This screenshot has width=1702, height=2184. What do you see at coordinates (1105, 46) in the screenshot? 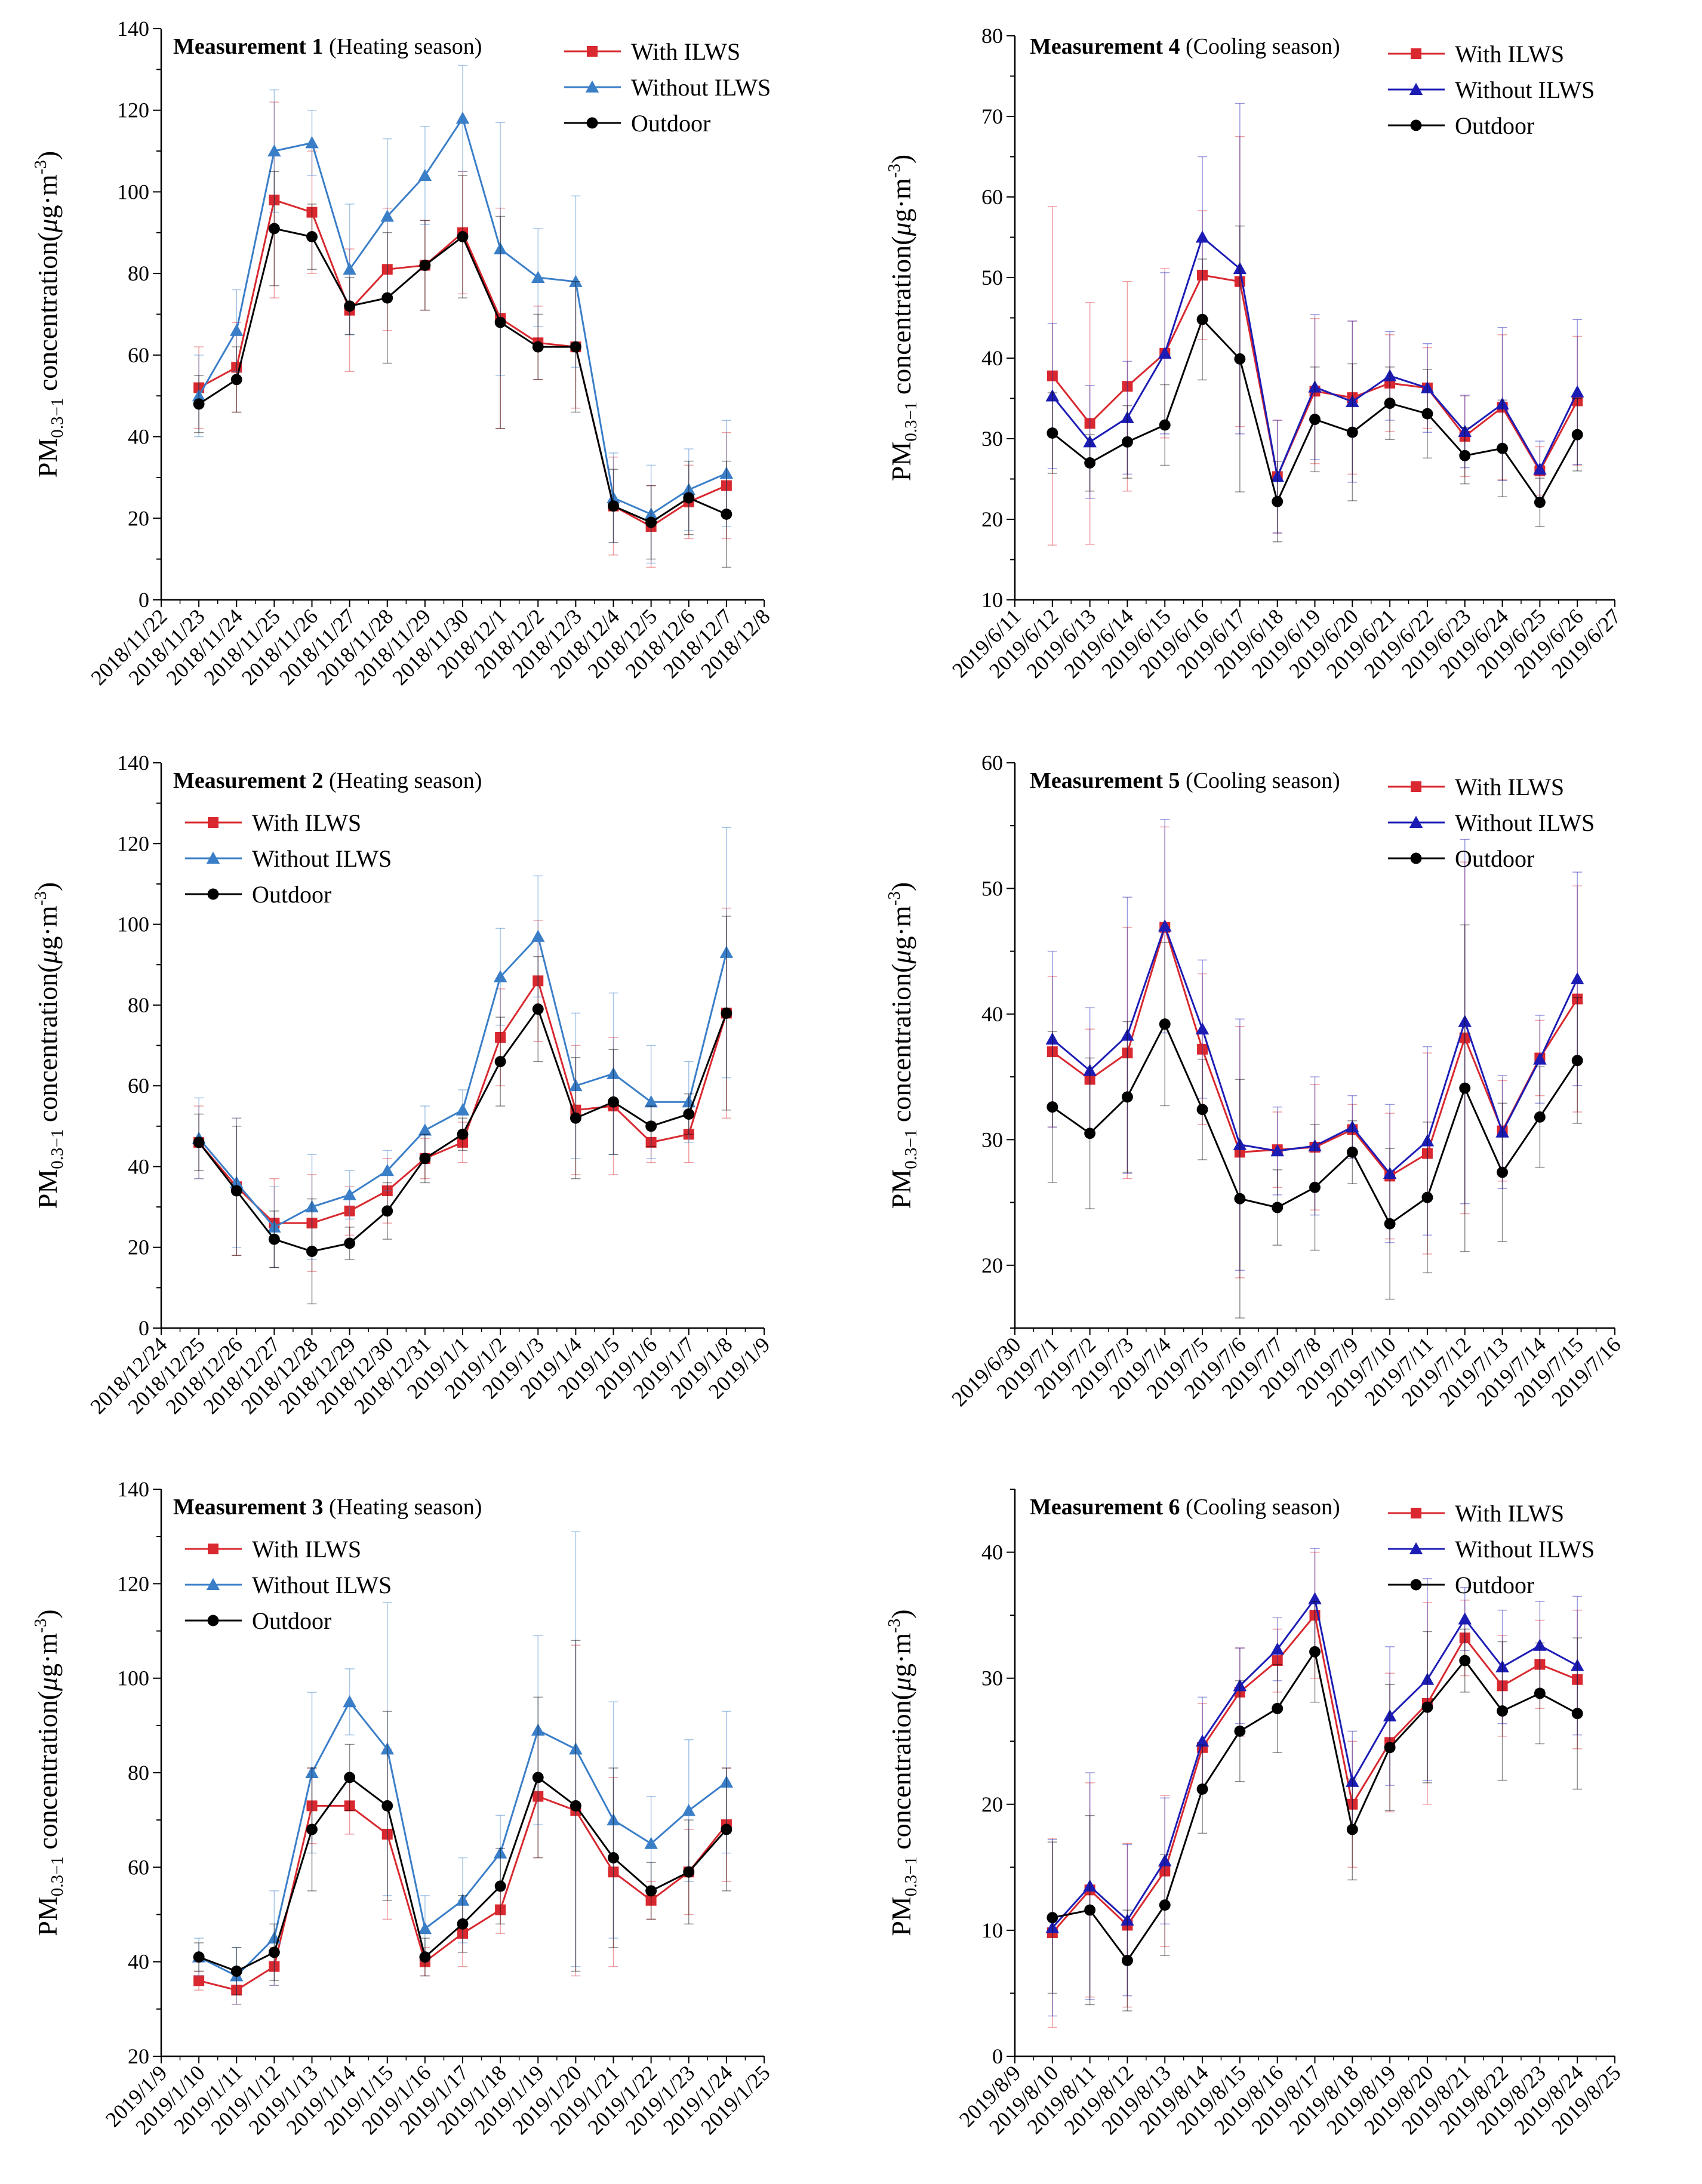
I see `panel-title-bold: Measurement 4` at bounding box center [1105, 46].